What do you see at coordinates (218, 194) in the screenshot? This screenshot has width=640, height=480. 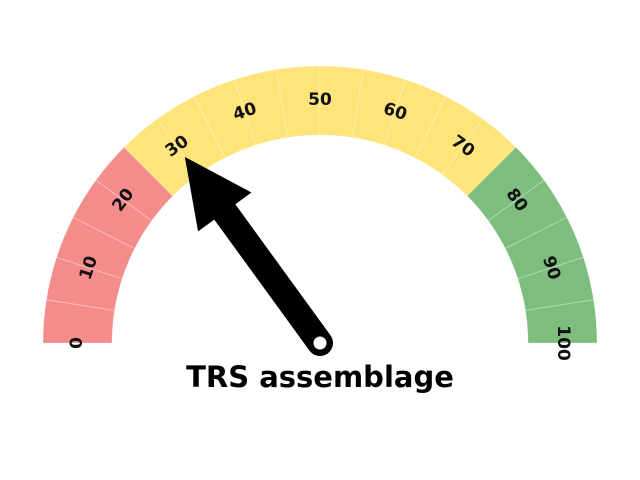 I see `needle-arrowhead` at bounding box center [218, 194].